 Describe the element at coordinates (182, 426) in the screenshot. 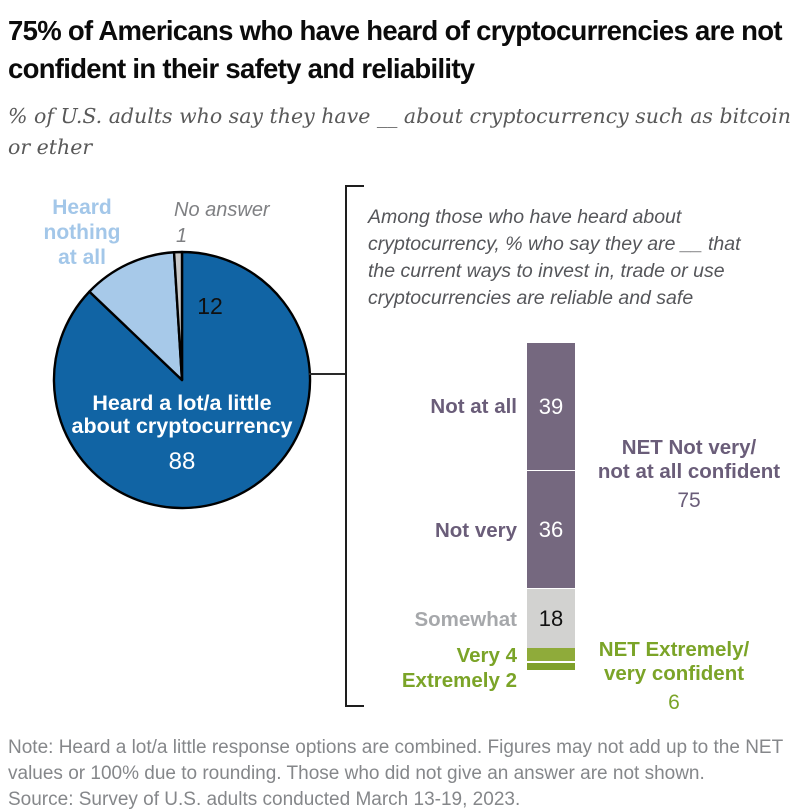

I see `pie-inside-label-line2: about cryptocurrency` at that location.